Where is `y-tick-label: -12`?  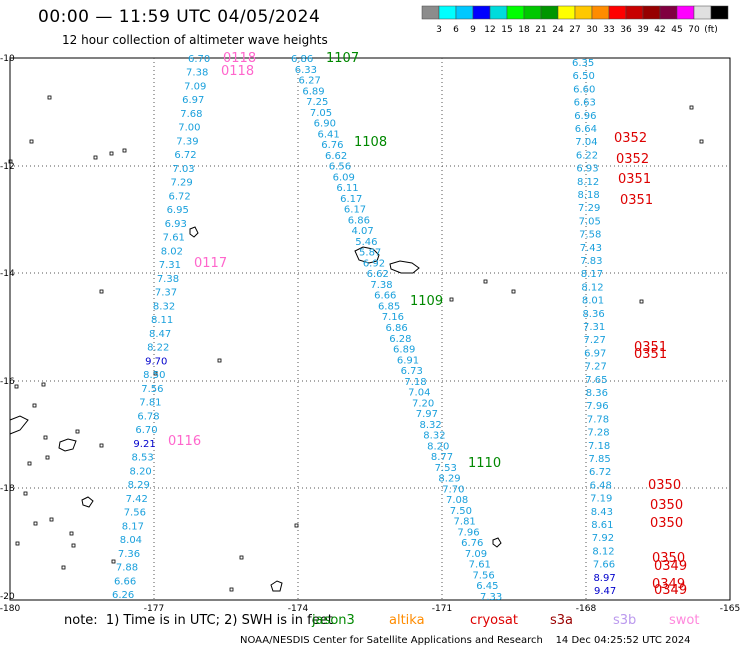
y-tick-label: -12 is located at coordinates (7, 167).